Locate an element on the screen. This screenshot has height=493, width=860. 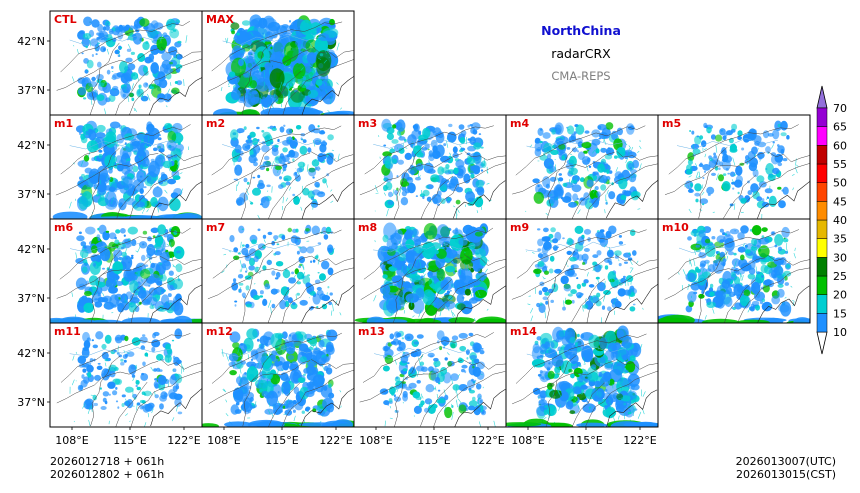
valid-time-utc: 2026013007(UTC) is located at coordinates (786, 461).